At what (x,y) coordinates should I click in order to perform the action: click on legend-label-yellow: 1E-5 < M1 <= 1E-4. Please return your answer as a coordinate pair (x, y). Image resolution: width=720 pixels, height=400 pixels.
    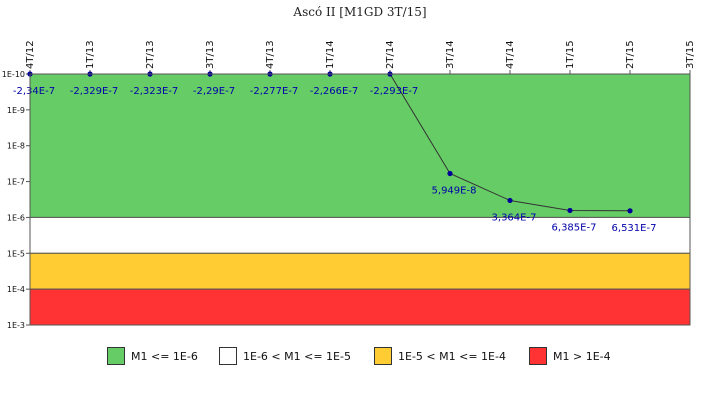
    Looking at the image, I should click on (452, 356).